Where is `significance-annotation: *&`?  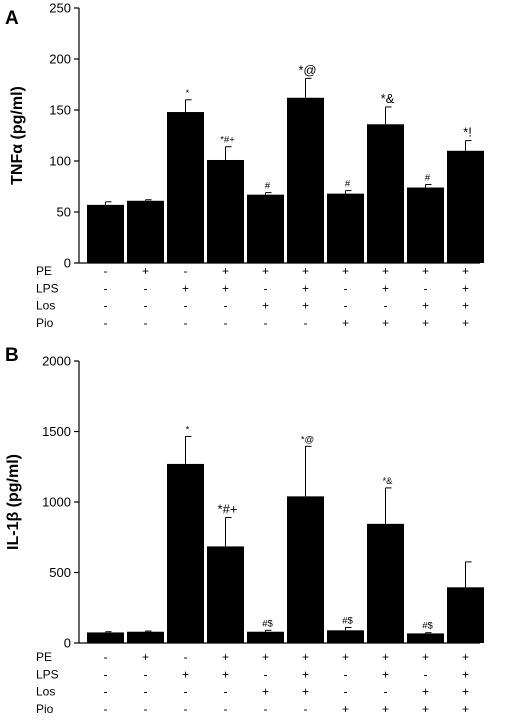
significance-annotation: *& is located at coordinates (387, 481).